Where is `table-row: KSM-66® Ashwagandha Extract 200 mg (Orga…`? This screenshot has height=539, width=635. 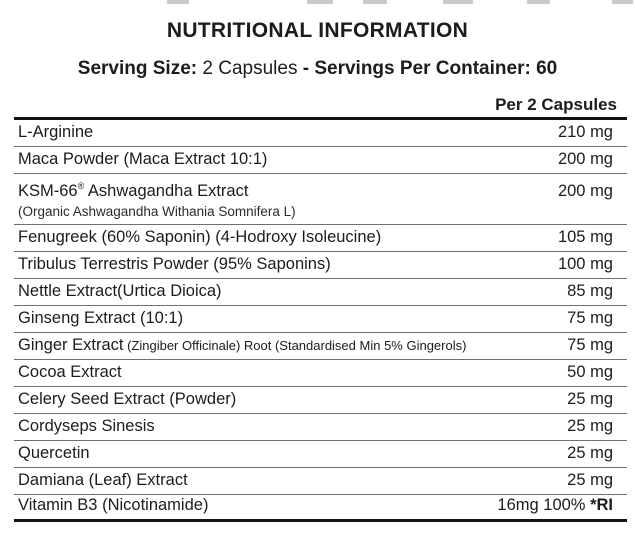 table-row: KSM-66® Ashwagandha Extract 200 mg (Orga… is located at coordinates (320, 199).